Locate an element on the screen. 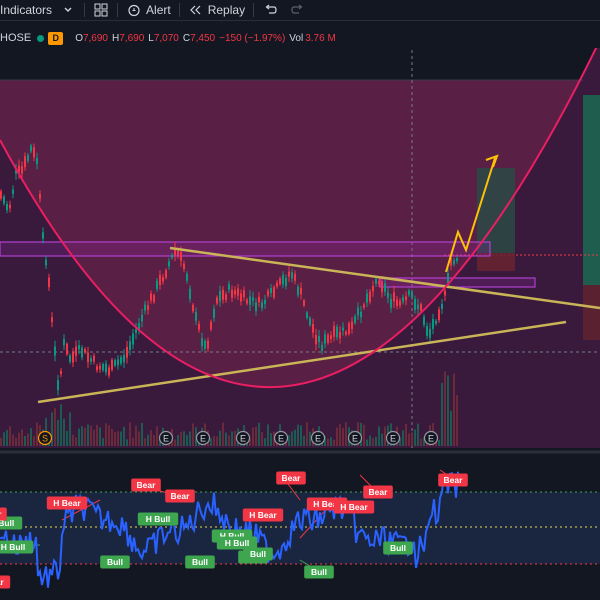  divider is located at coordinates (85, 10).